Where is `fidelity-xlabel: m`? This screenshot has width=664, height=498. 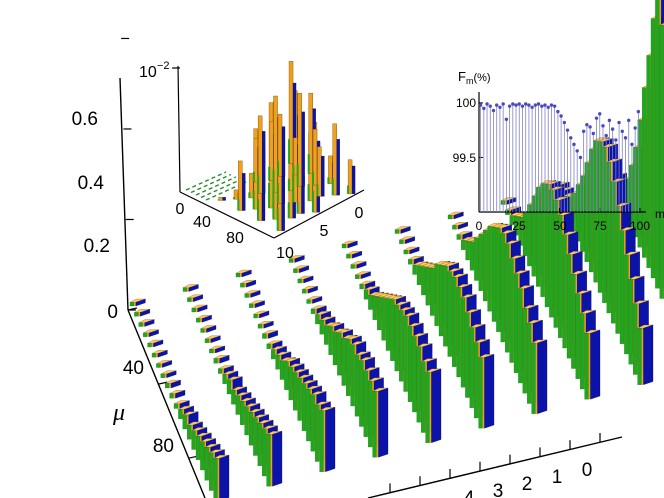 fidelity-xlabel: m is located at coordinates (659, 214).